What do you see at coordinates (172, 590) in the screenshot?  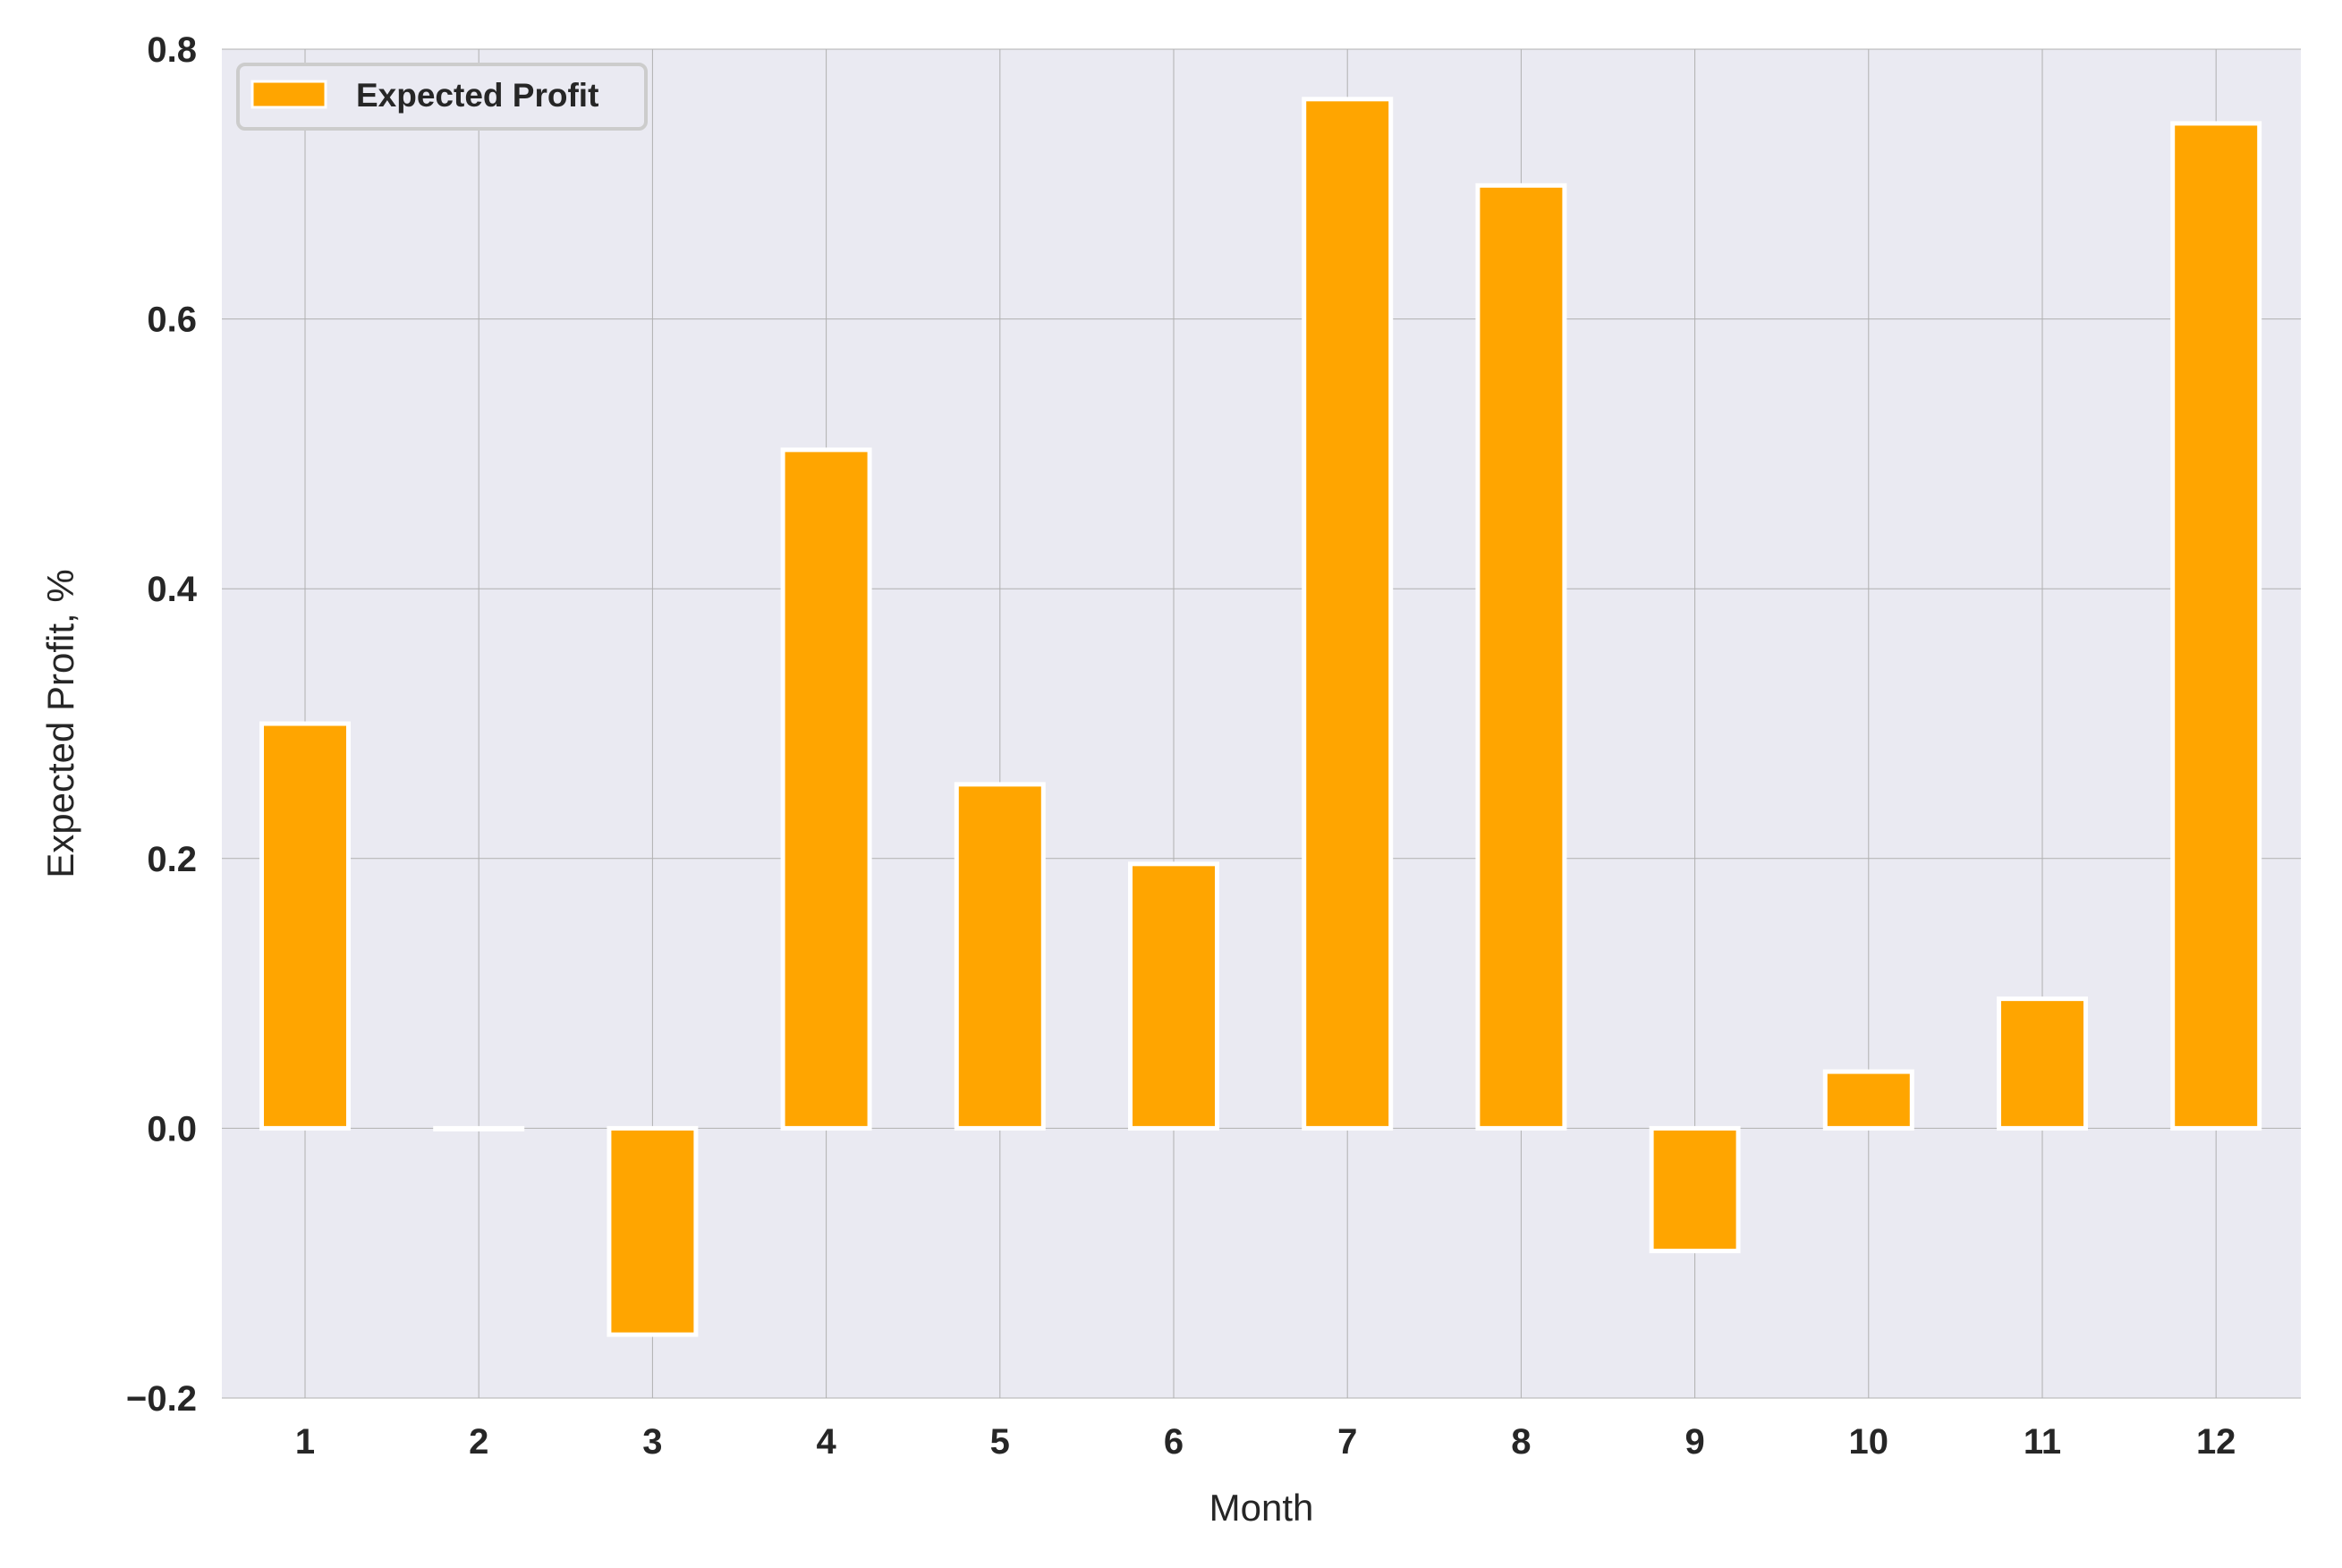 I see `y-tick-label: 0.4` at bounding box center [172, 590].